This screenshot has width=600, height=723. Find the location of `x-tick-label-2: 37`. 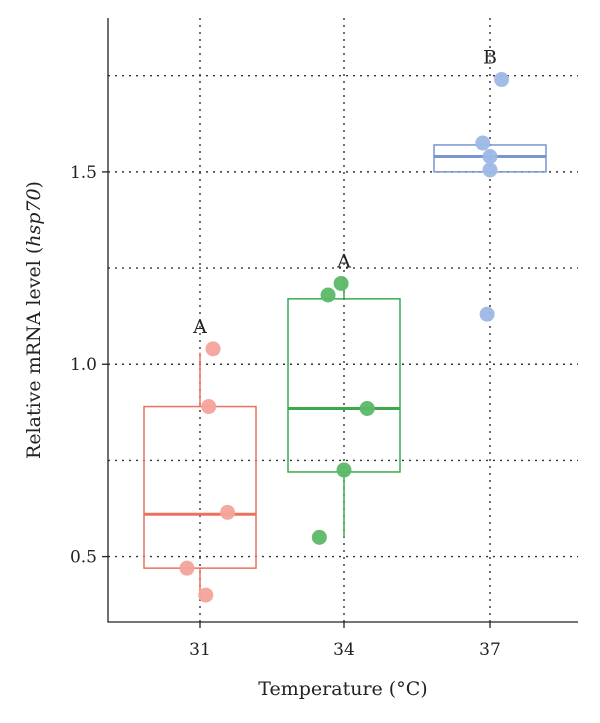

x-tick-label-2: 37 is located at coordinates (490, 650).